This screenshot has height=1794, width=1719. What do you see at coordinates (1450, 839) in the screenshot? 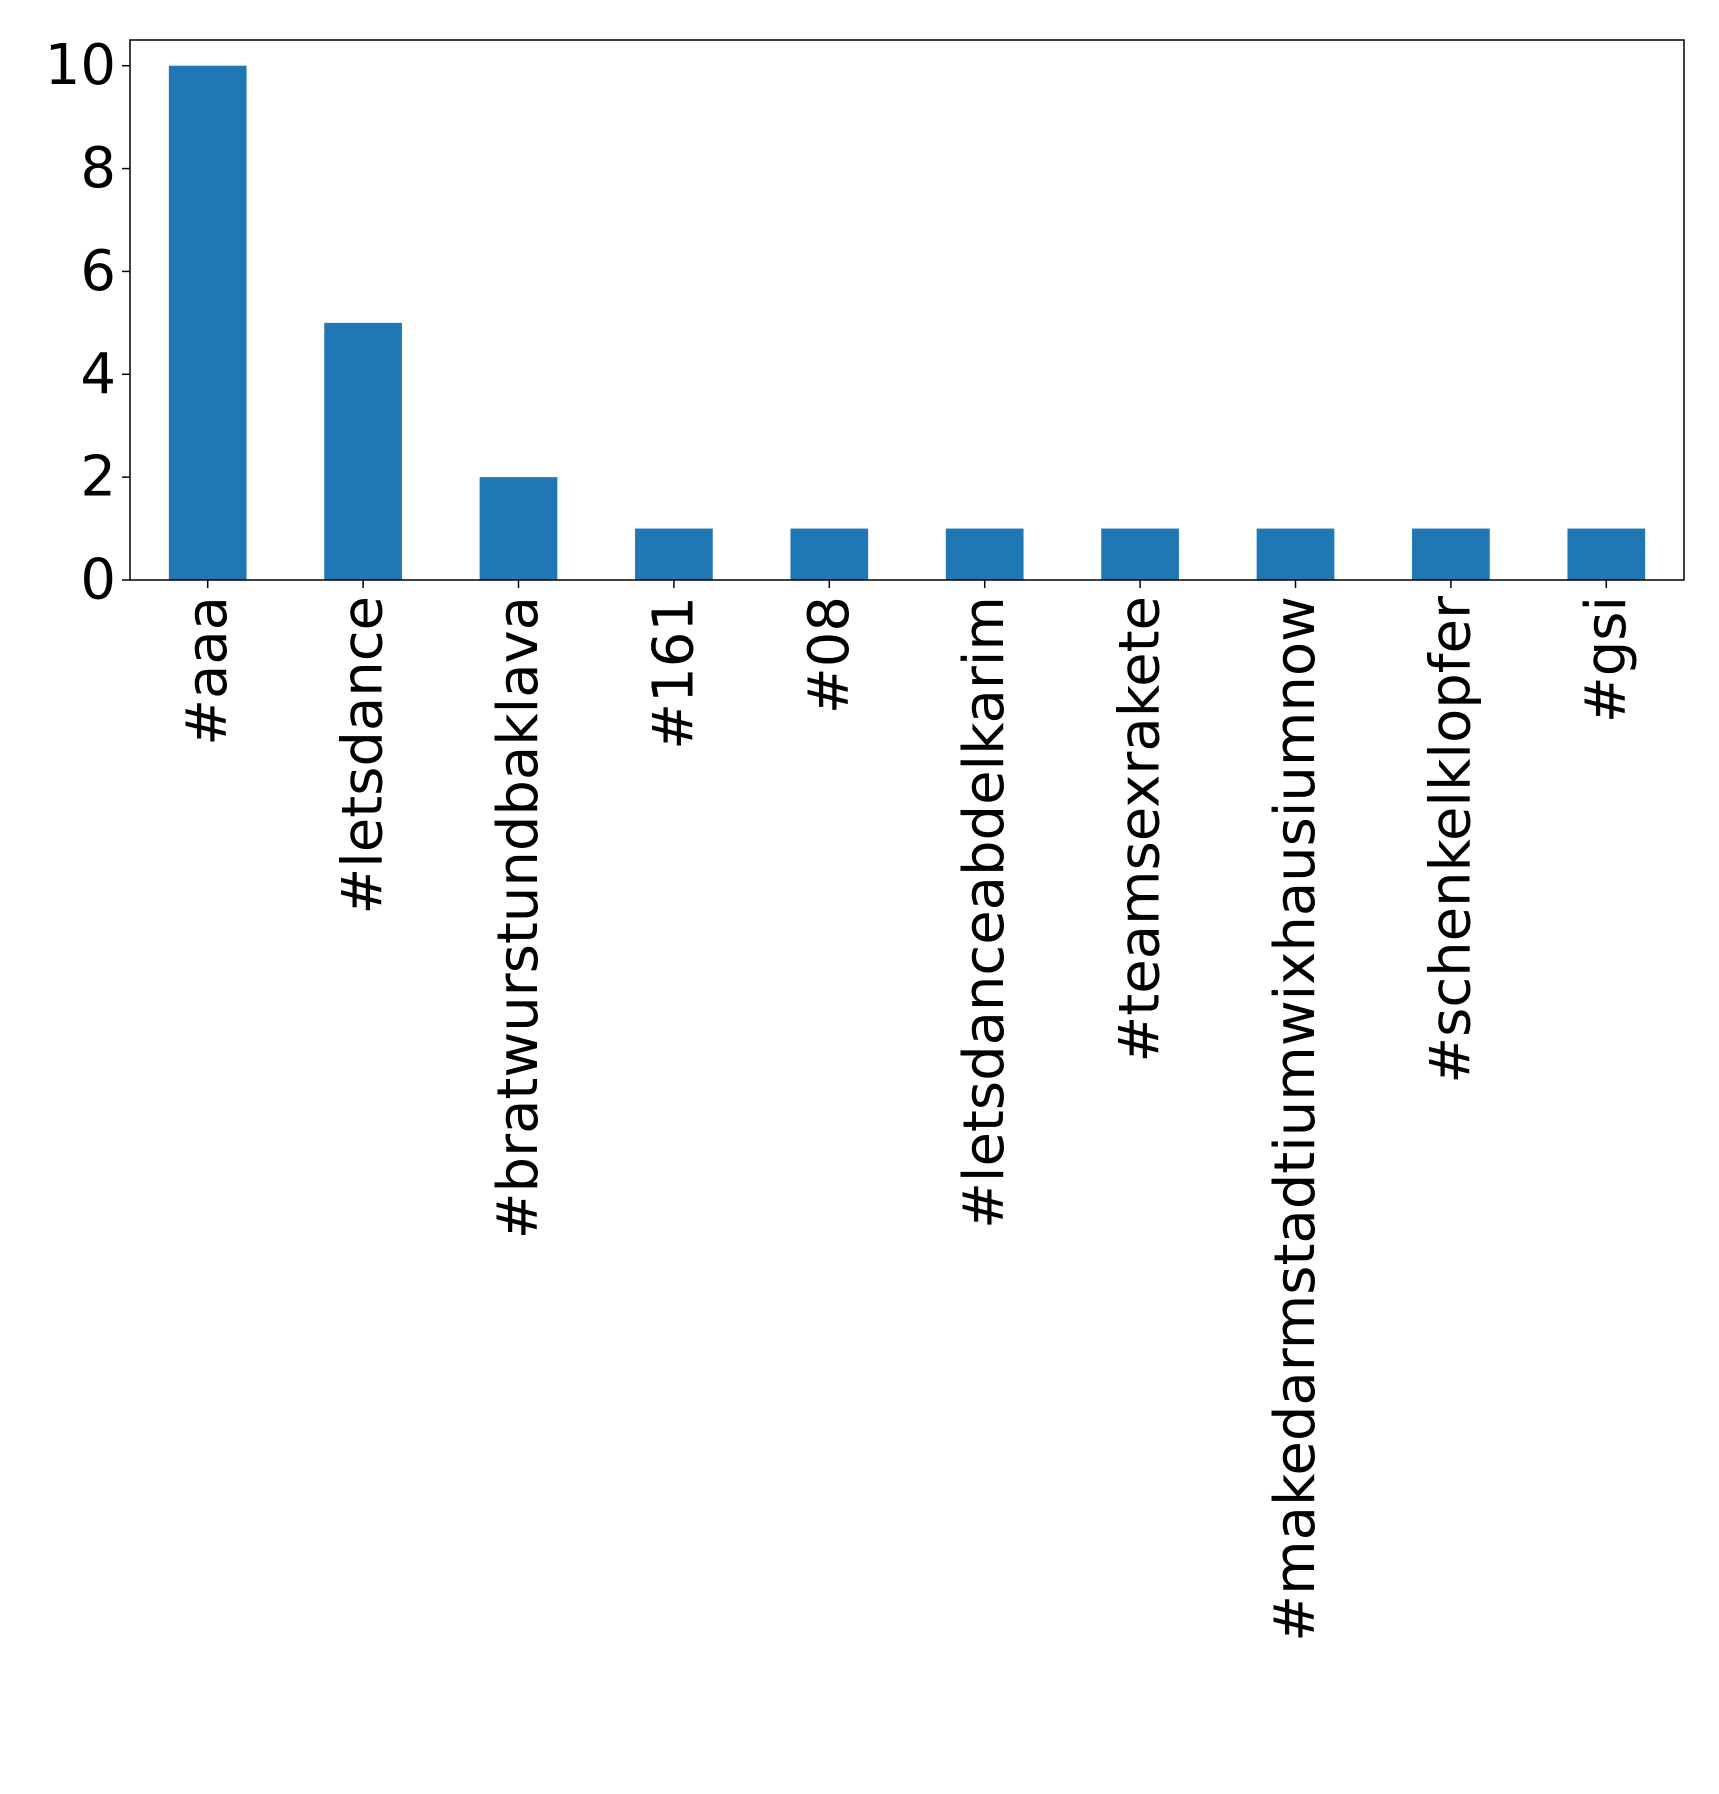
I see `x-tick-label-8: #schenkelklopfer` at bounding box center [1450, 839].